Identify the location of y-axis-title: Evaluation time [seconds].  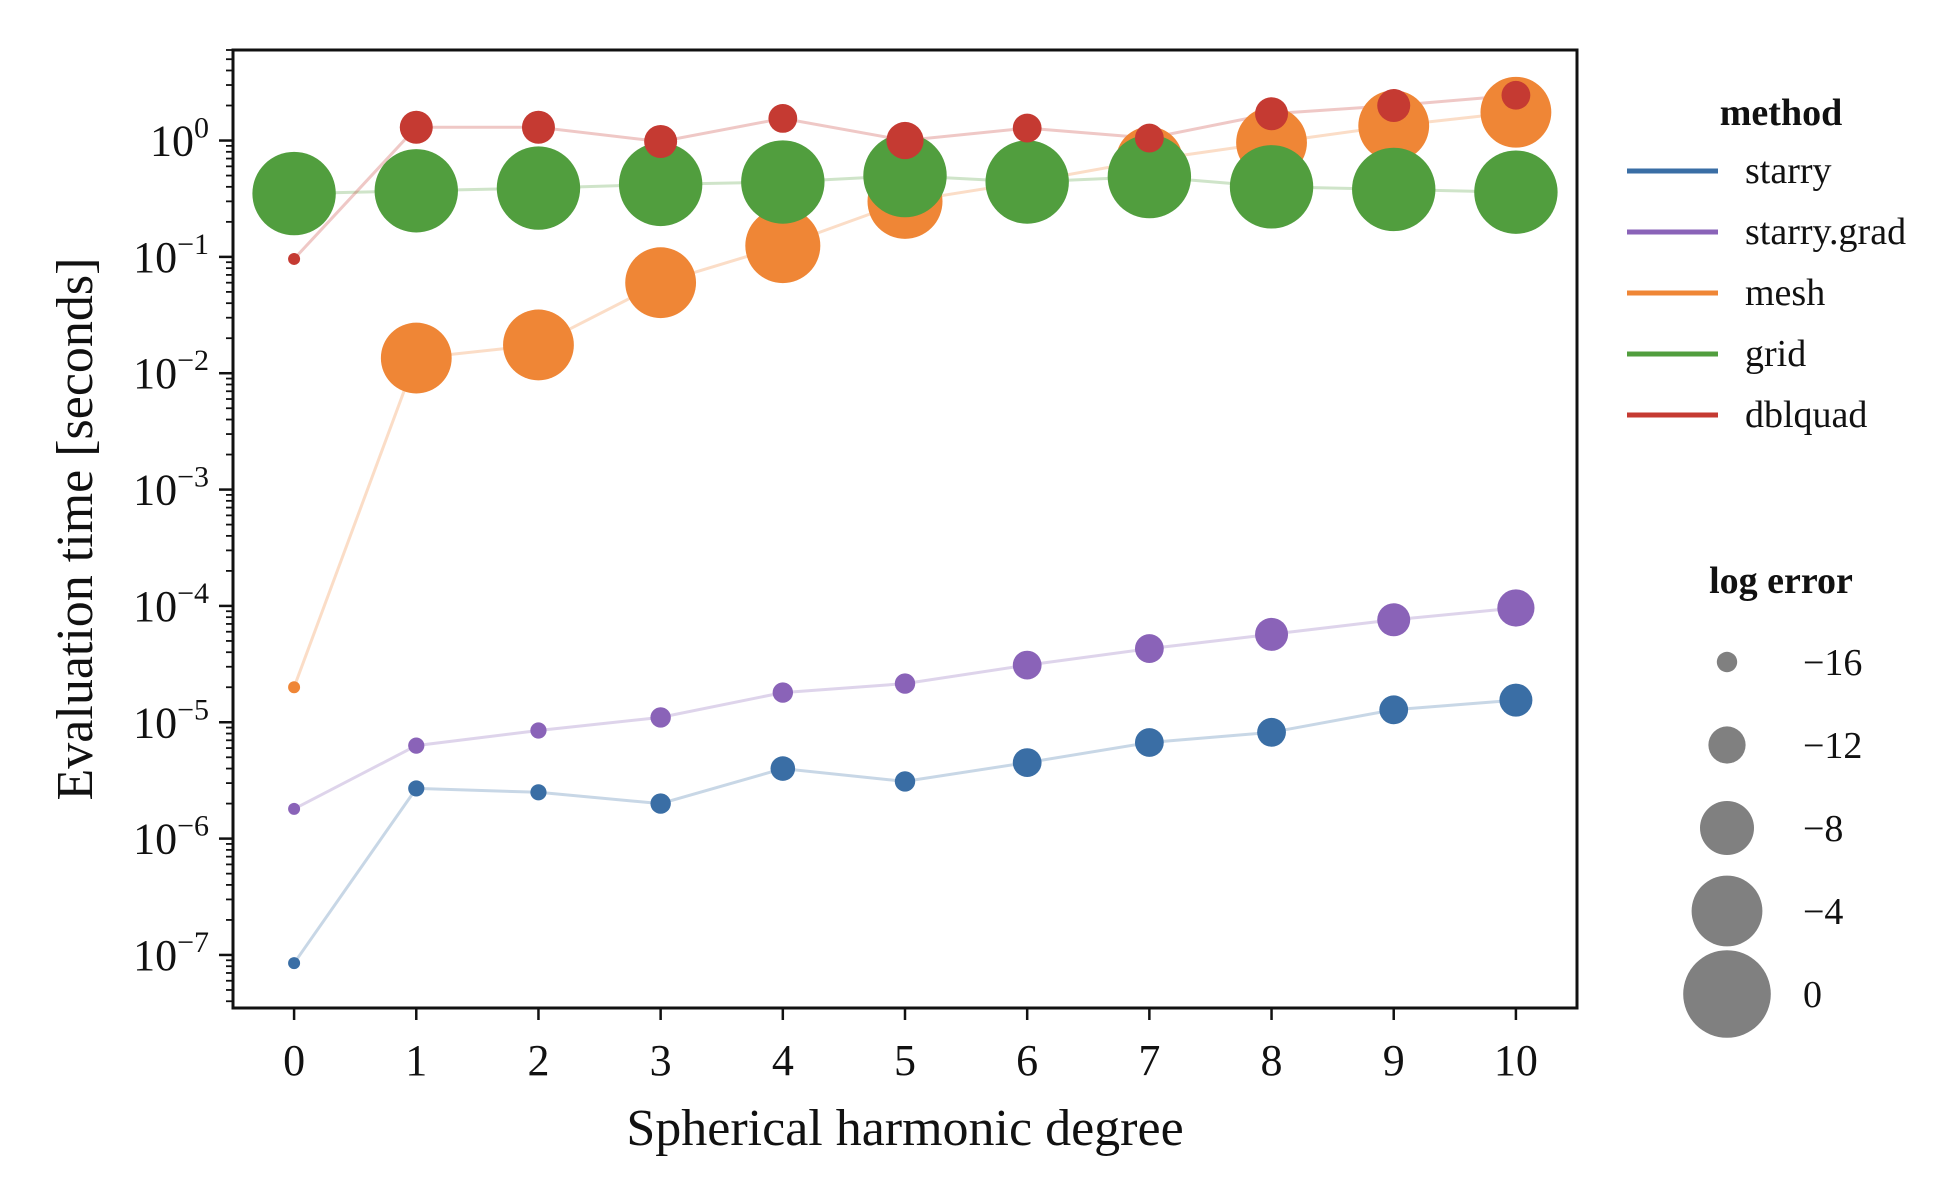
(75, 529).